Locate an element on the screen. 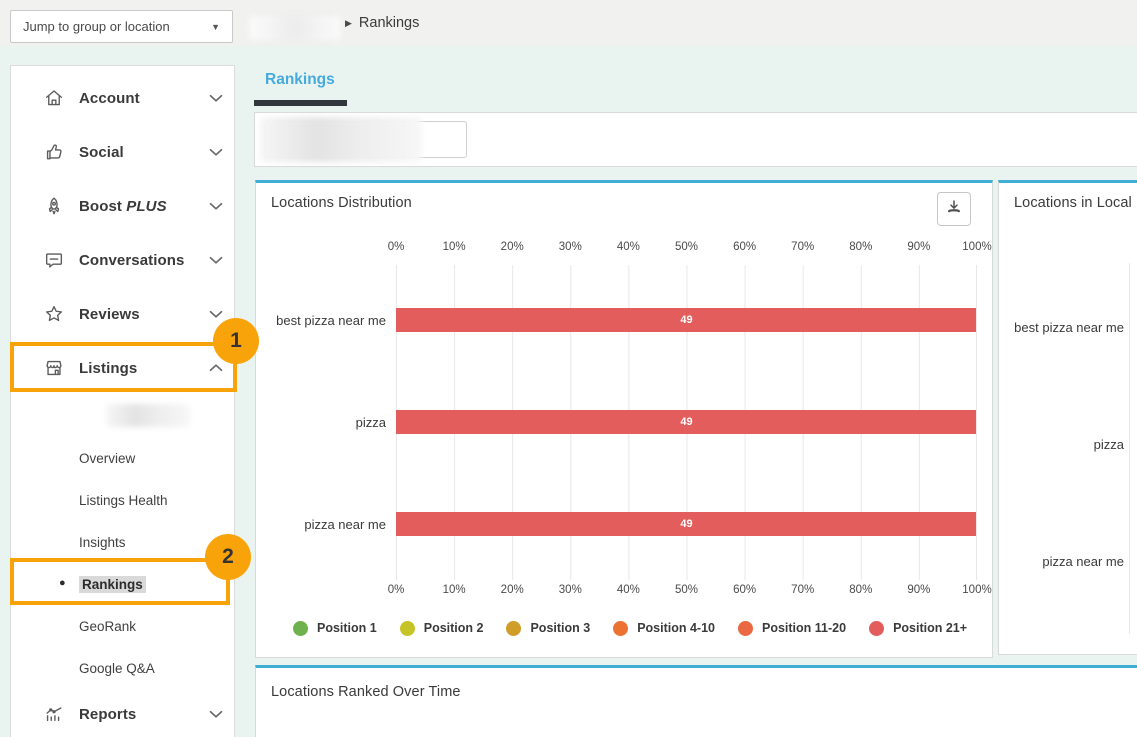 The width and height of the screenshot is (1137, 737). thumbs-up-icon is located at coordinates (54, 152).